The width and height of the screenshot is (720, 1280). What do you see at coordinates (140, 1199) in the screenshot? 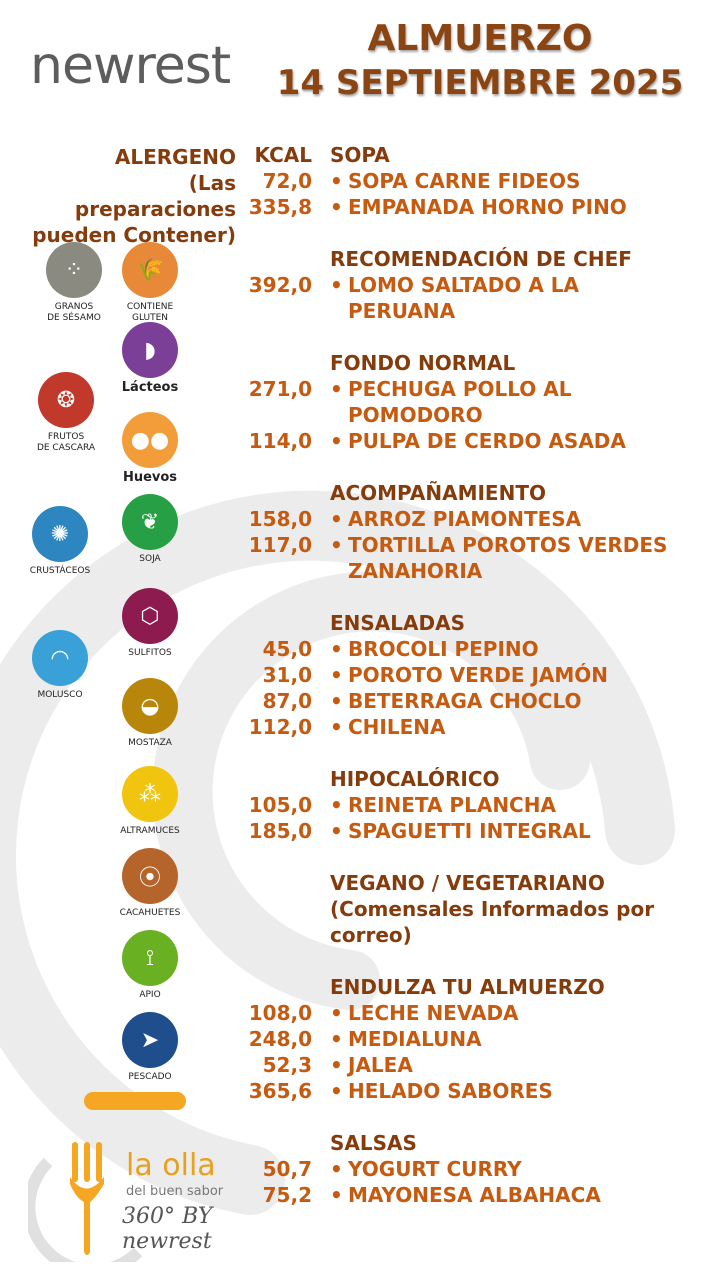
I see `la-olla-logo: la olla del buen sabor 360° BY newrest` at bounding box center [140, 1199].